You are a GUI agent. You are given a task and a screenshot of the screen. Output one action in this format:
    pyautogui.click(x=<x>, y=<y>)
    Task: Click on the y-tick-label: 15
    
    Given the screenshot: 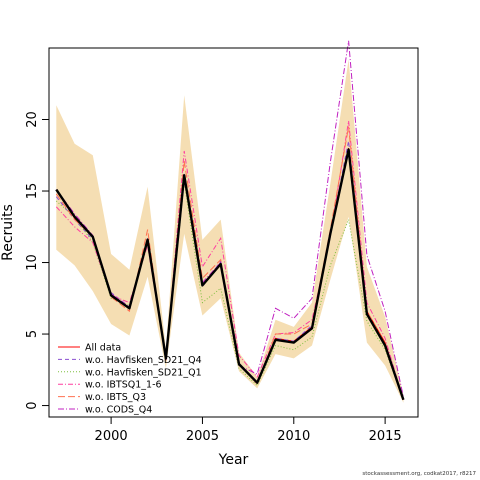 What is the action you would take?
    pyautogui.click(x=32, y=191)
    